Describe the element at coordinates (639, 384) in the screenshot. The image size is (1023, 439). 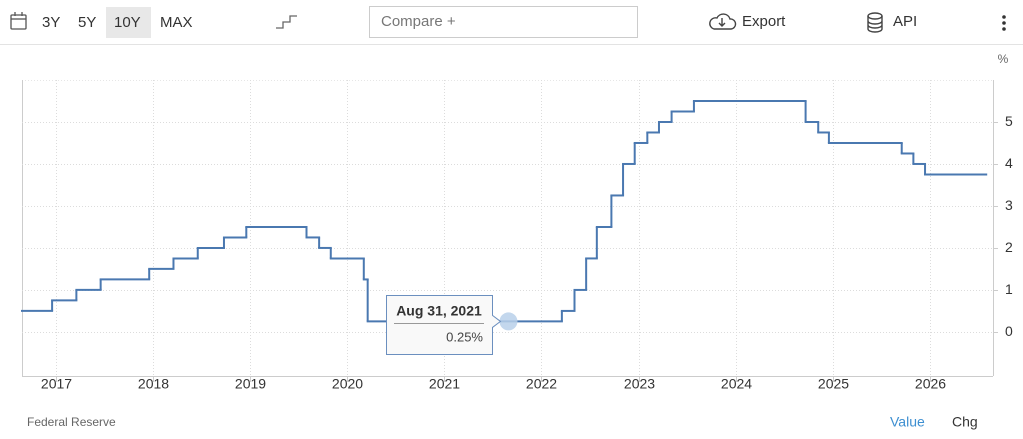
I see `x-tick-label: 2023` at that location.